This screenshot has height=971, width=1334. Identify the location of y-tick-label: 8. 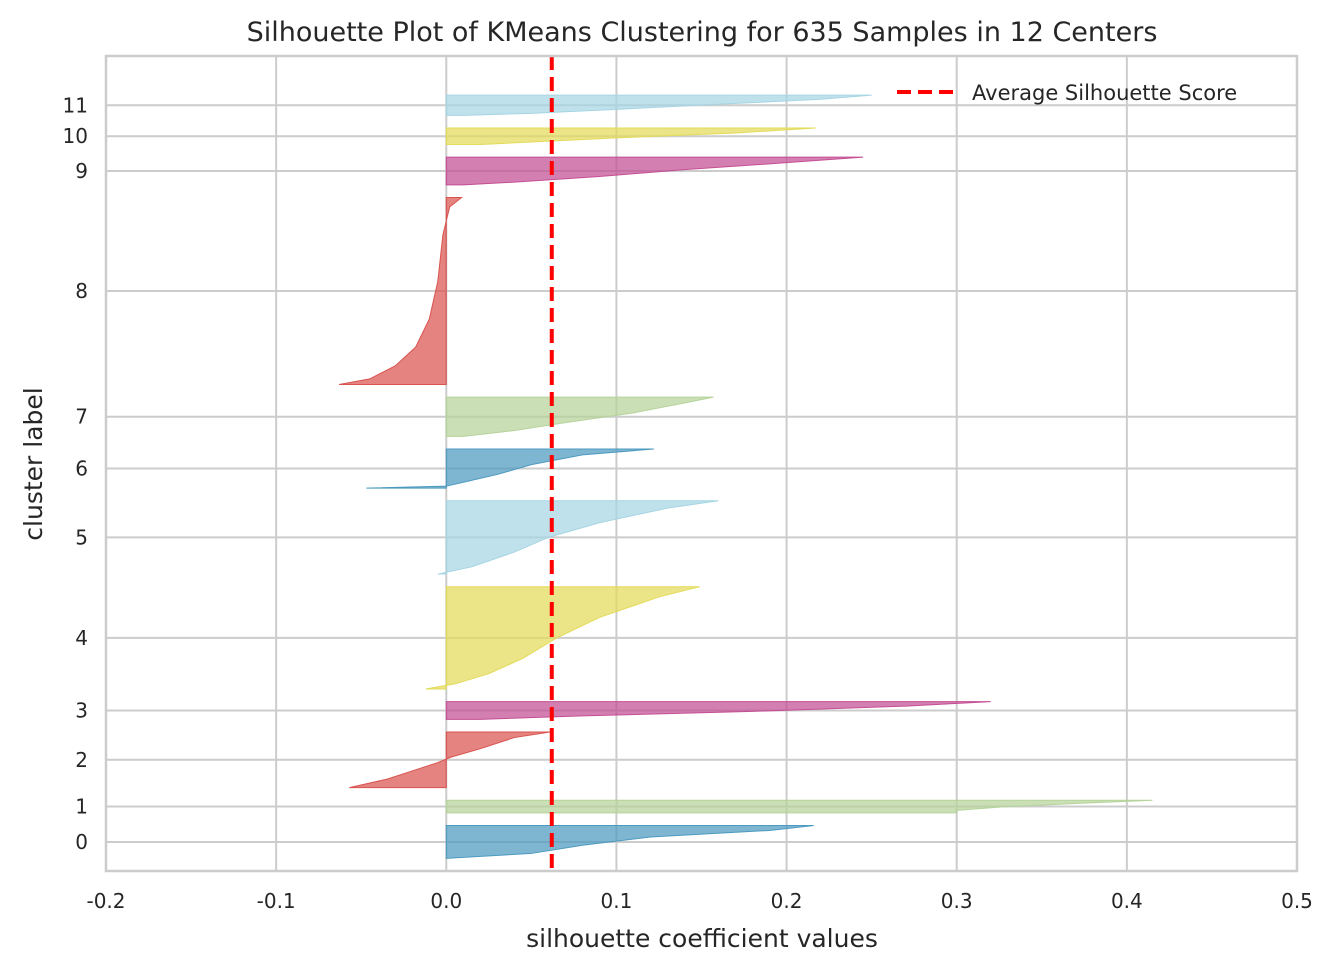
(81, 291).